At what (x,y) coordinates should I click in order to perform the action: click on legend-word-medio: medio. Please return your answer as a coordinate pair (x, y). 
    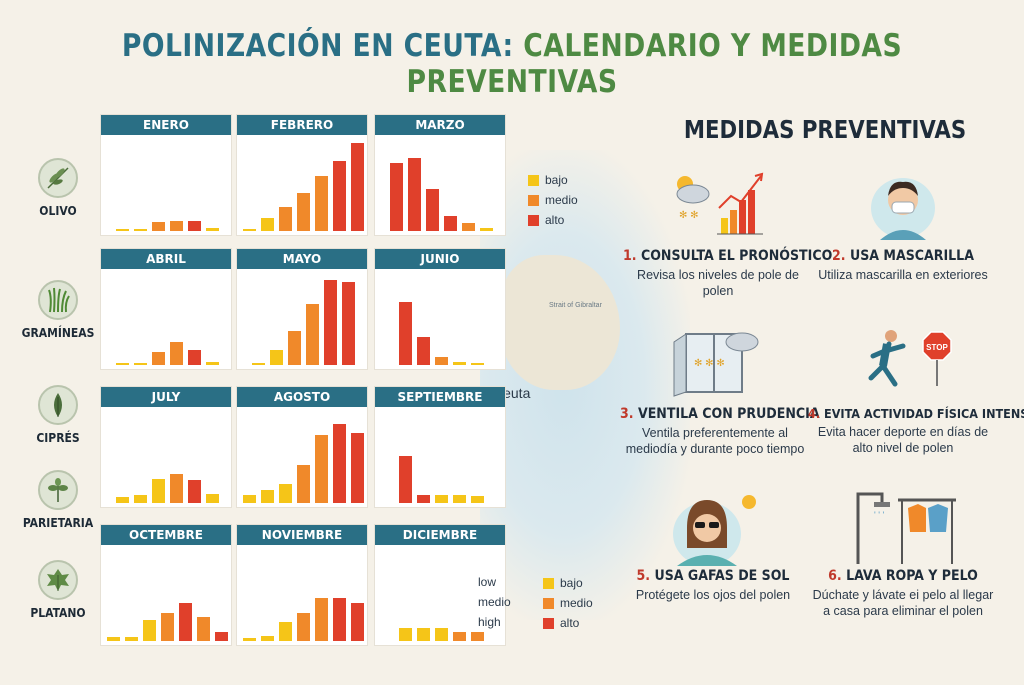
    Looking at the image, I should click on (494, 602).